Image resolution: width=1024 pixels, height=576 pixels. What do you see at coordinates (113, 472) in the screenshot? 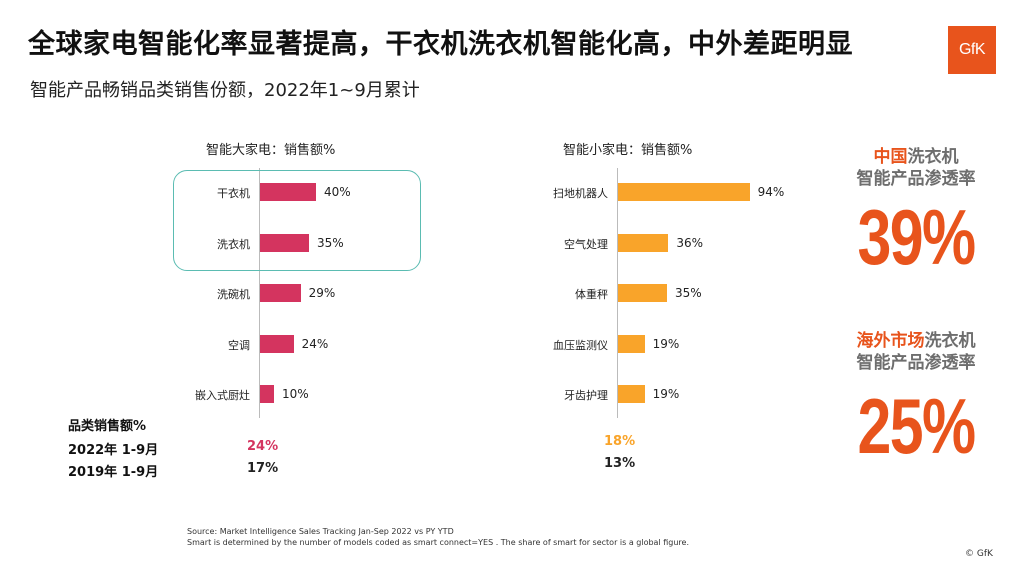
I see `summary-row-label-2019: 2019年 1-9月` at bounding box center [113, 472].